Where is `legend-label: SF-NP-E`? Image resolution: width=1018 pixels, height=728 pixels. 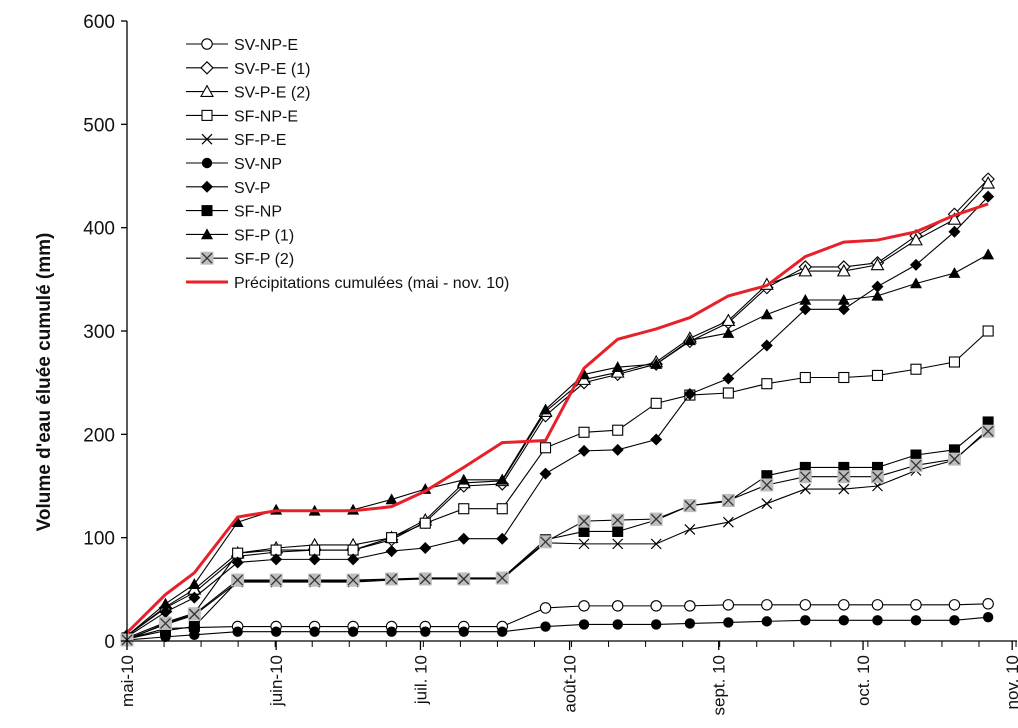 legend-label: SF-NP-E is located at coordinates (266, 116).